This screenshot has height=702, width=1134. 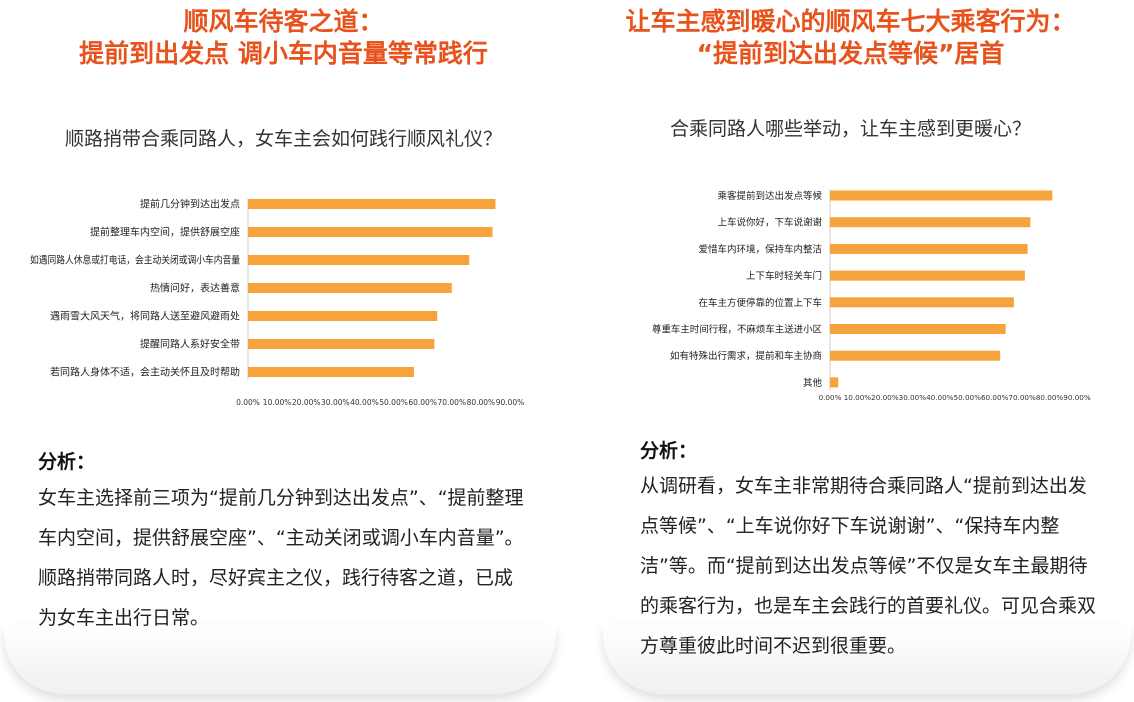 What do you see at coordinates (858, 397) in the screenshot?
I see `right-chart-x-tick-label: 10.00%` at bounding box center [858, 397].